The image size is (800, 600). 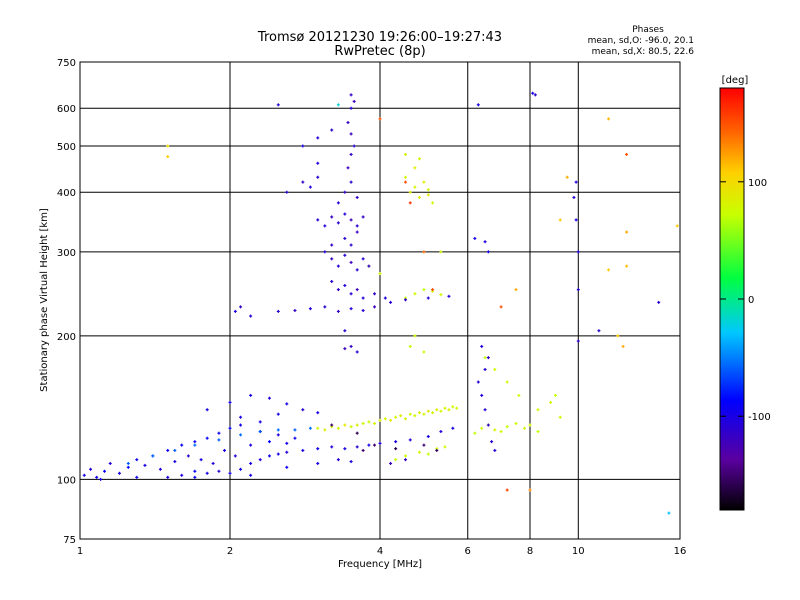 What do you see at coordinates (380, 564) in the screenshot?
I see `x-axis-label: Frequency [MHz]` at bounding box center [380, 564].